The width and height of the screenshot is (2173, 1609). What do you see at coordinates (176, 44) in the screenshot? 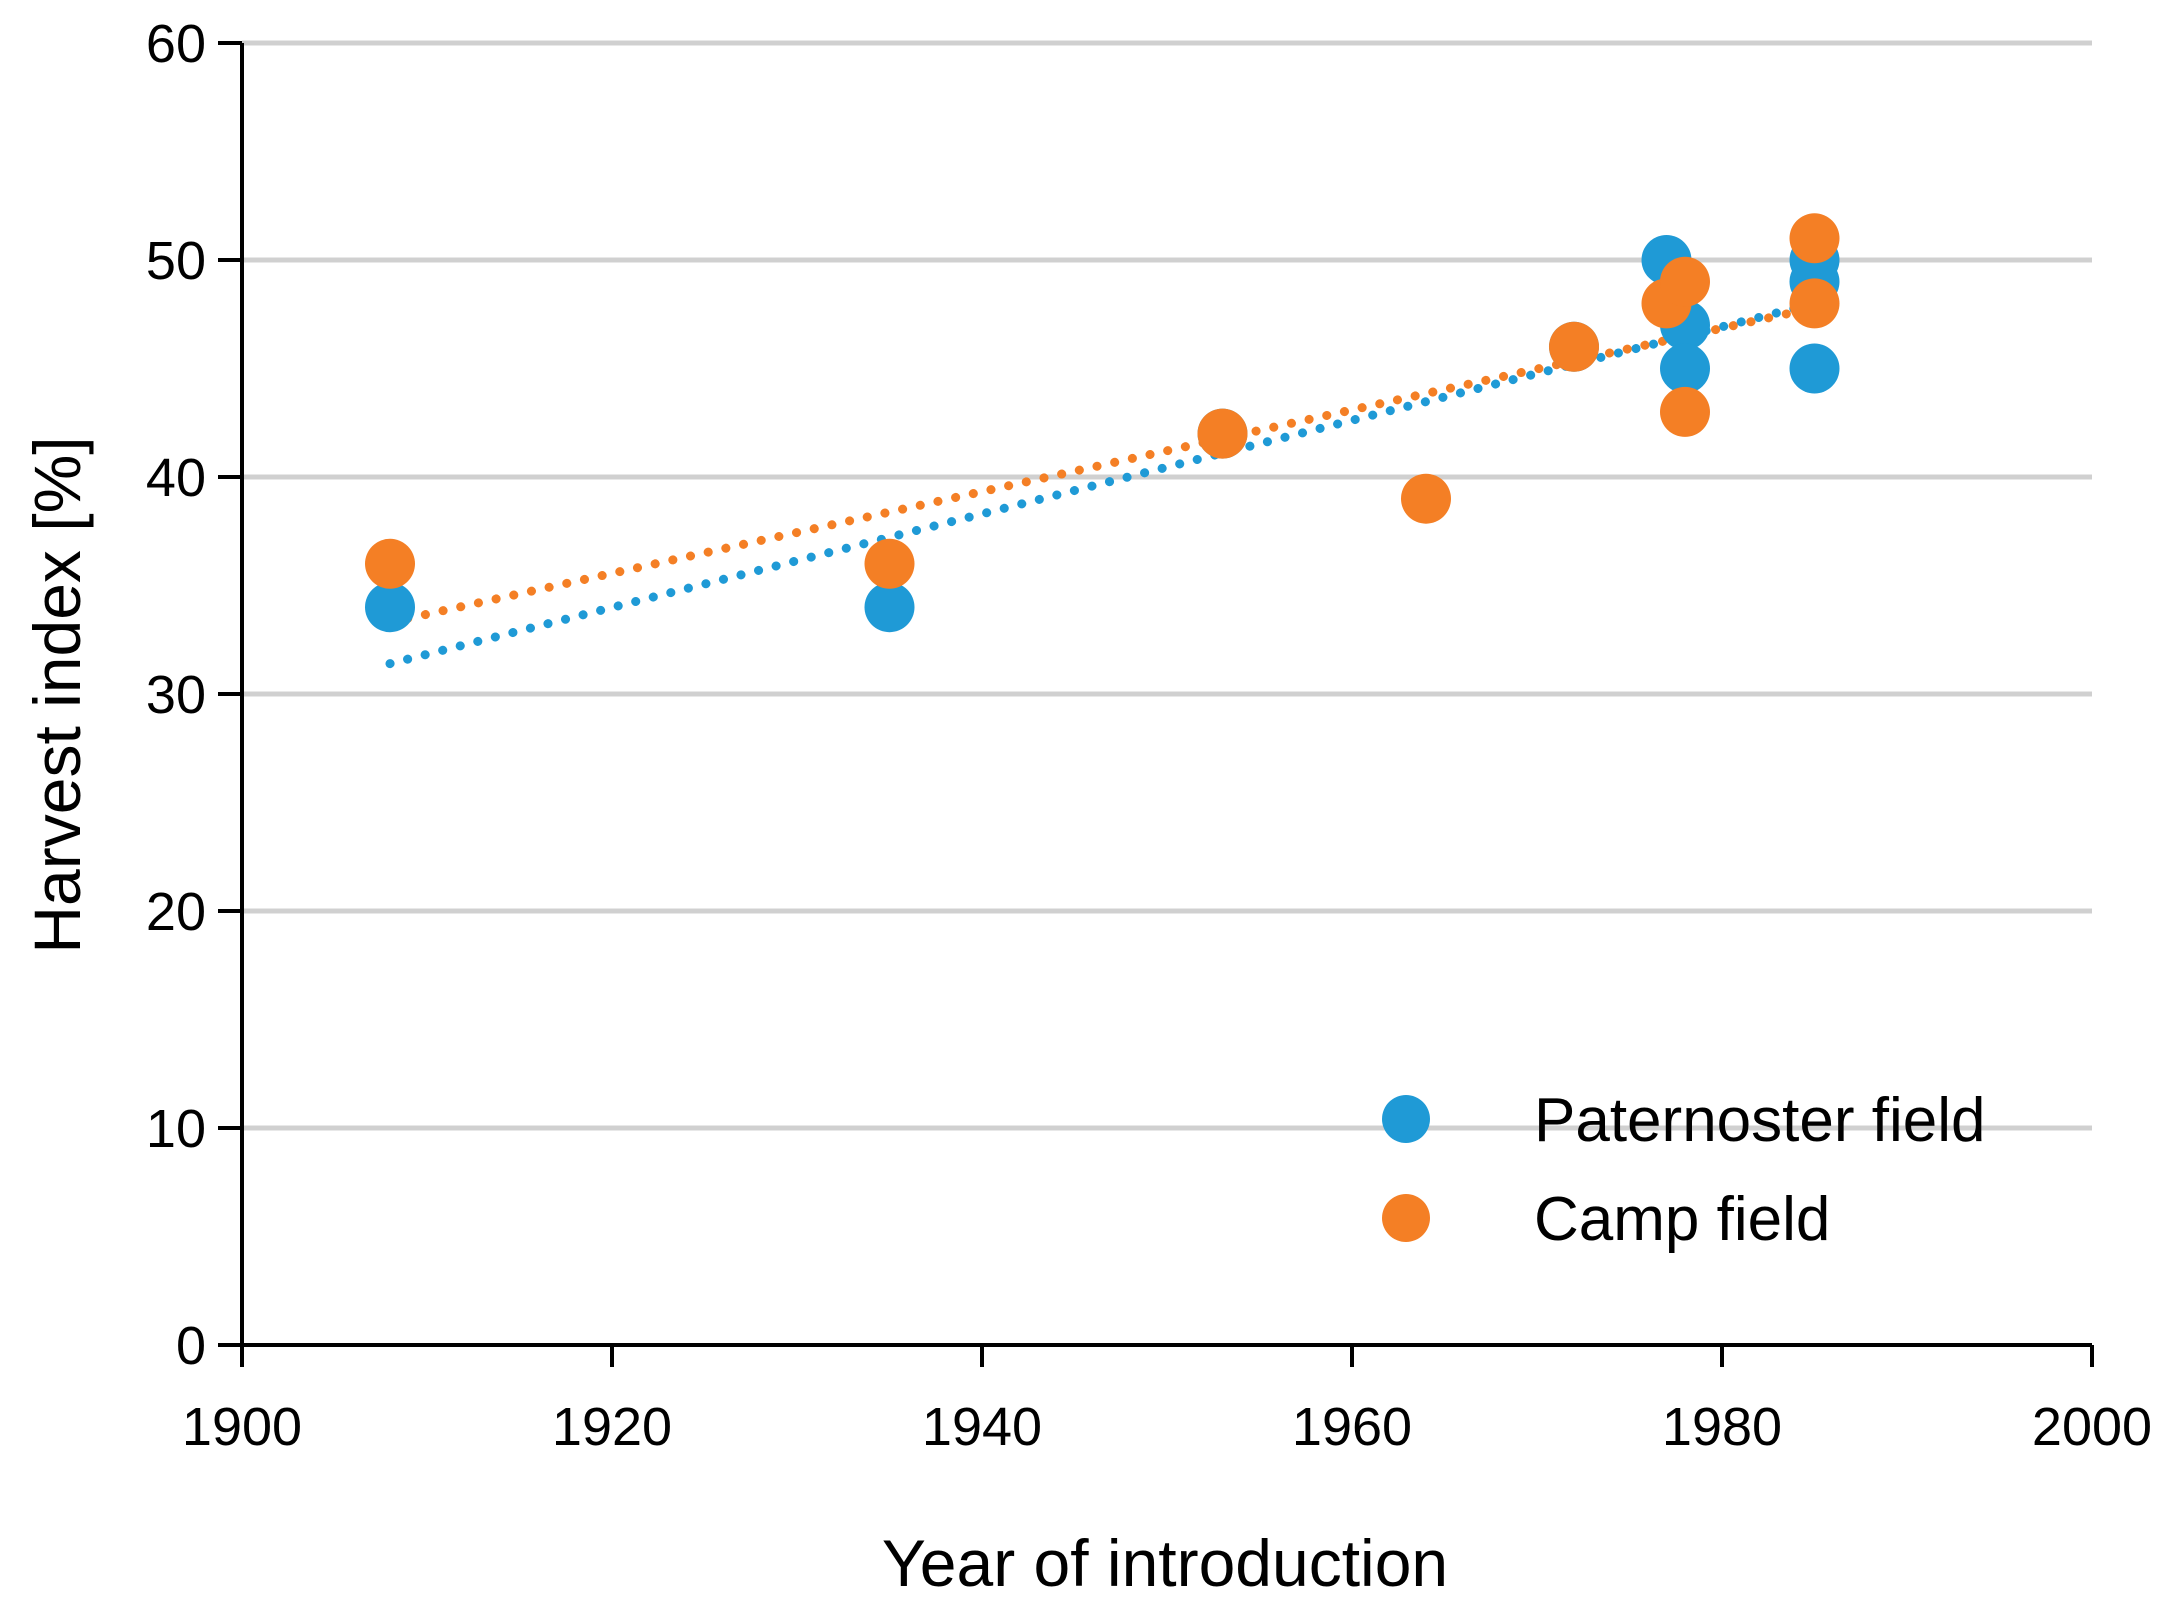
I see `y-tick-label-60: 60` at bounding box center [176, 44].